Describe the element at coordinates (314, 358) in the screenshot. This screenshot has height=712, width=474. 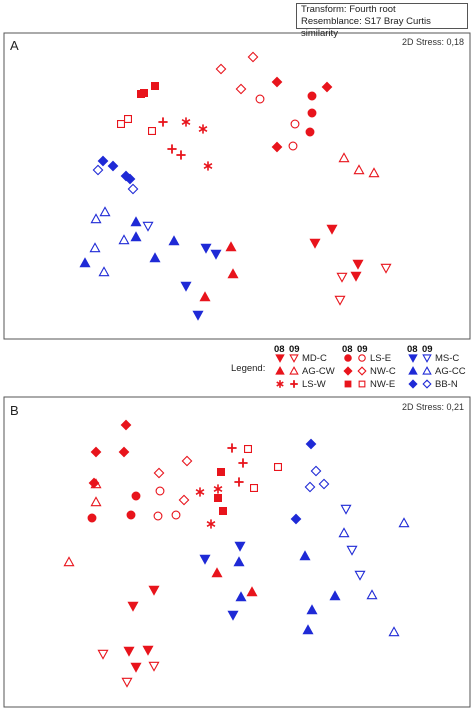
I see `legend-label: MD-C` at that location.